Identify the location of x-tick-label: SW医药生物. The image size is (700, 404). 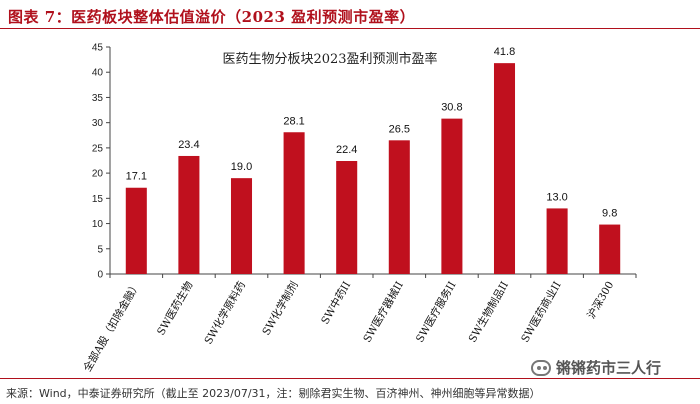
(174, 308).